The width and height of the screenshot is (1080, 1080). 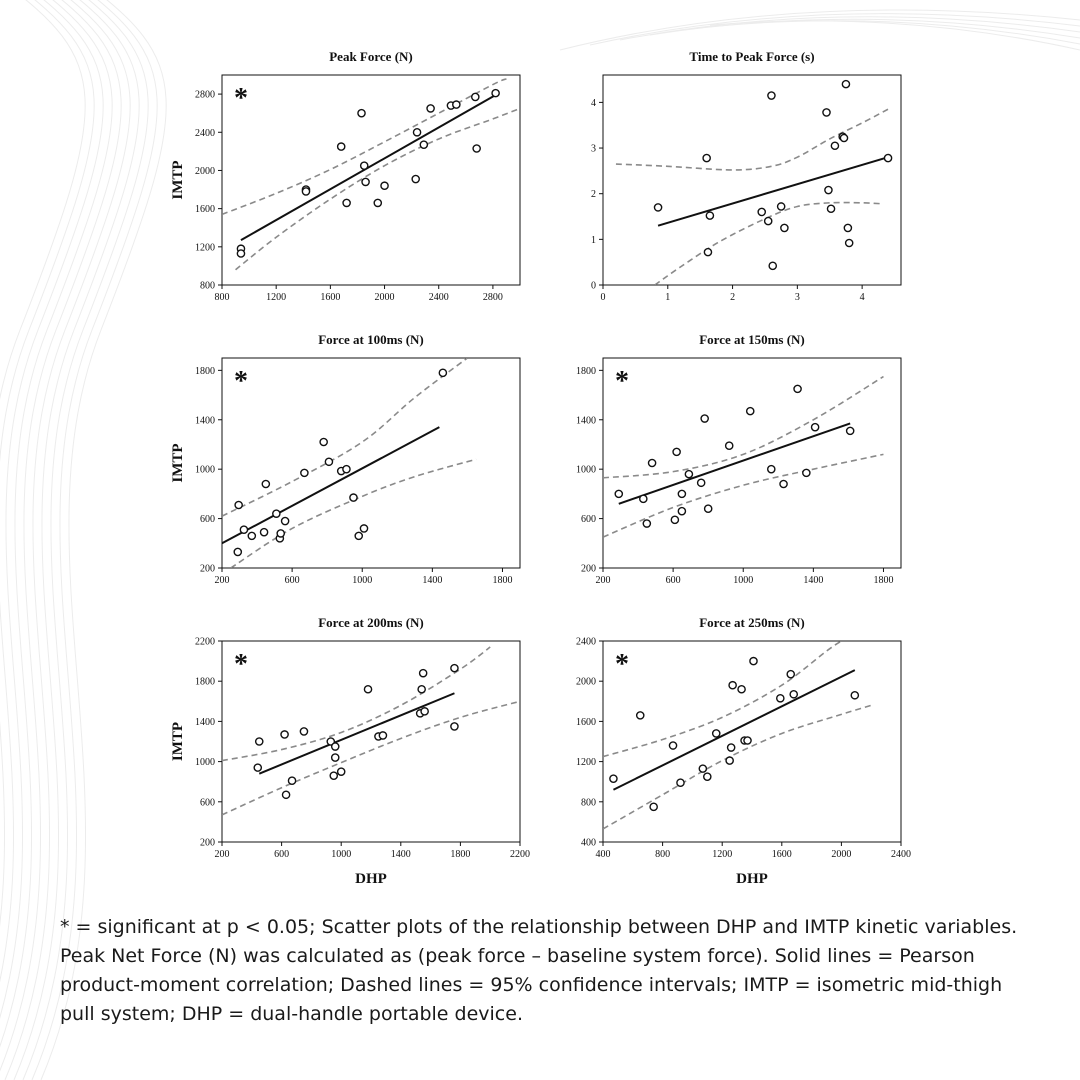 I want to click on x-axis-label: DHP, so click(x=752, y=879).